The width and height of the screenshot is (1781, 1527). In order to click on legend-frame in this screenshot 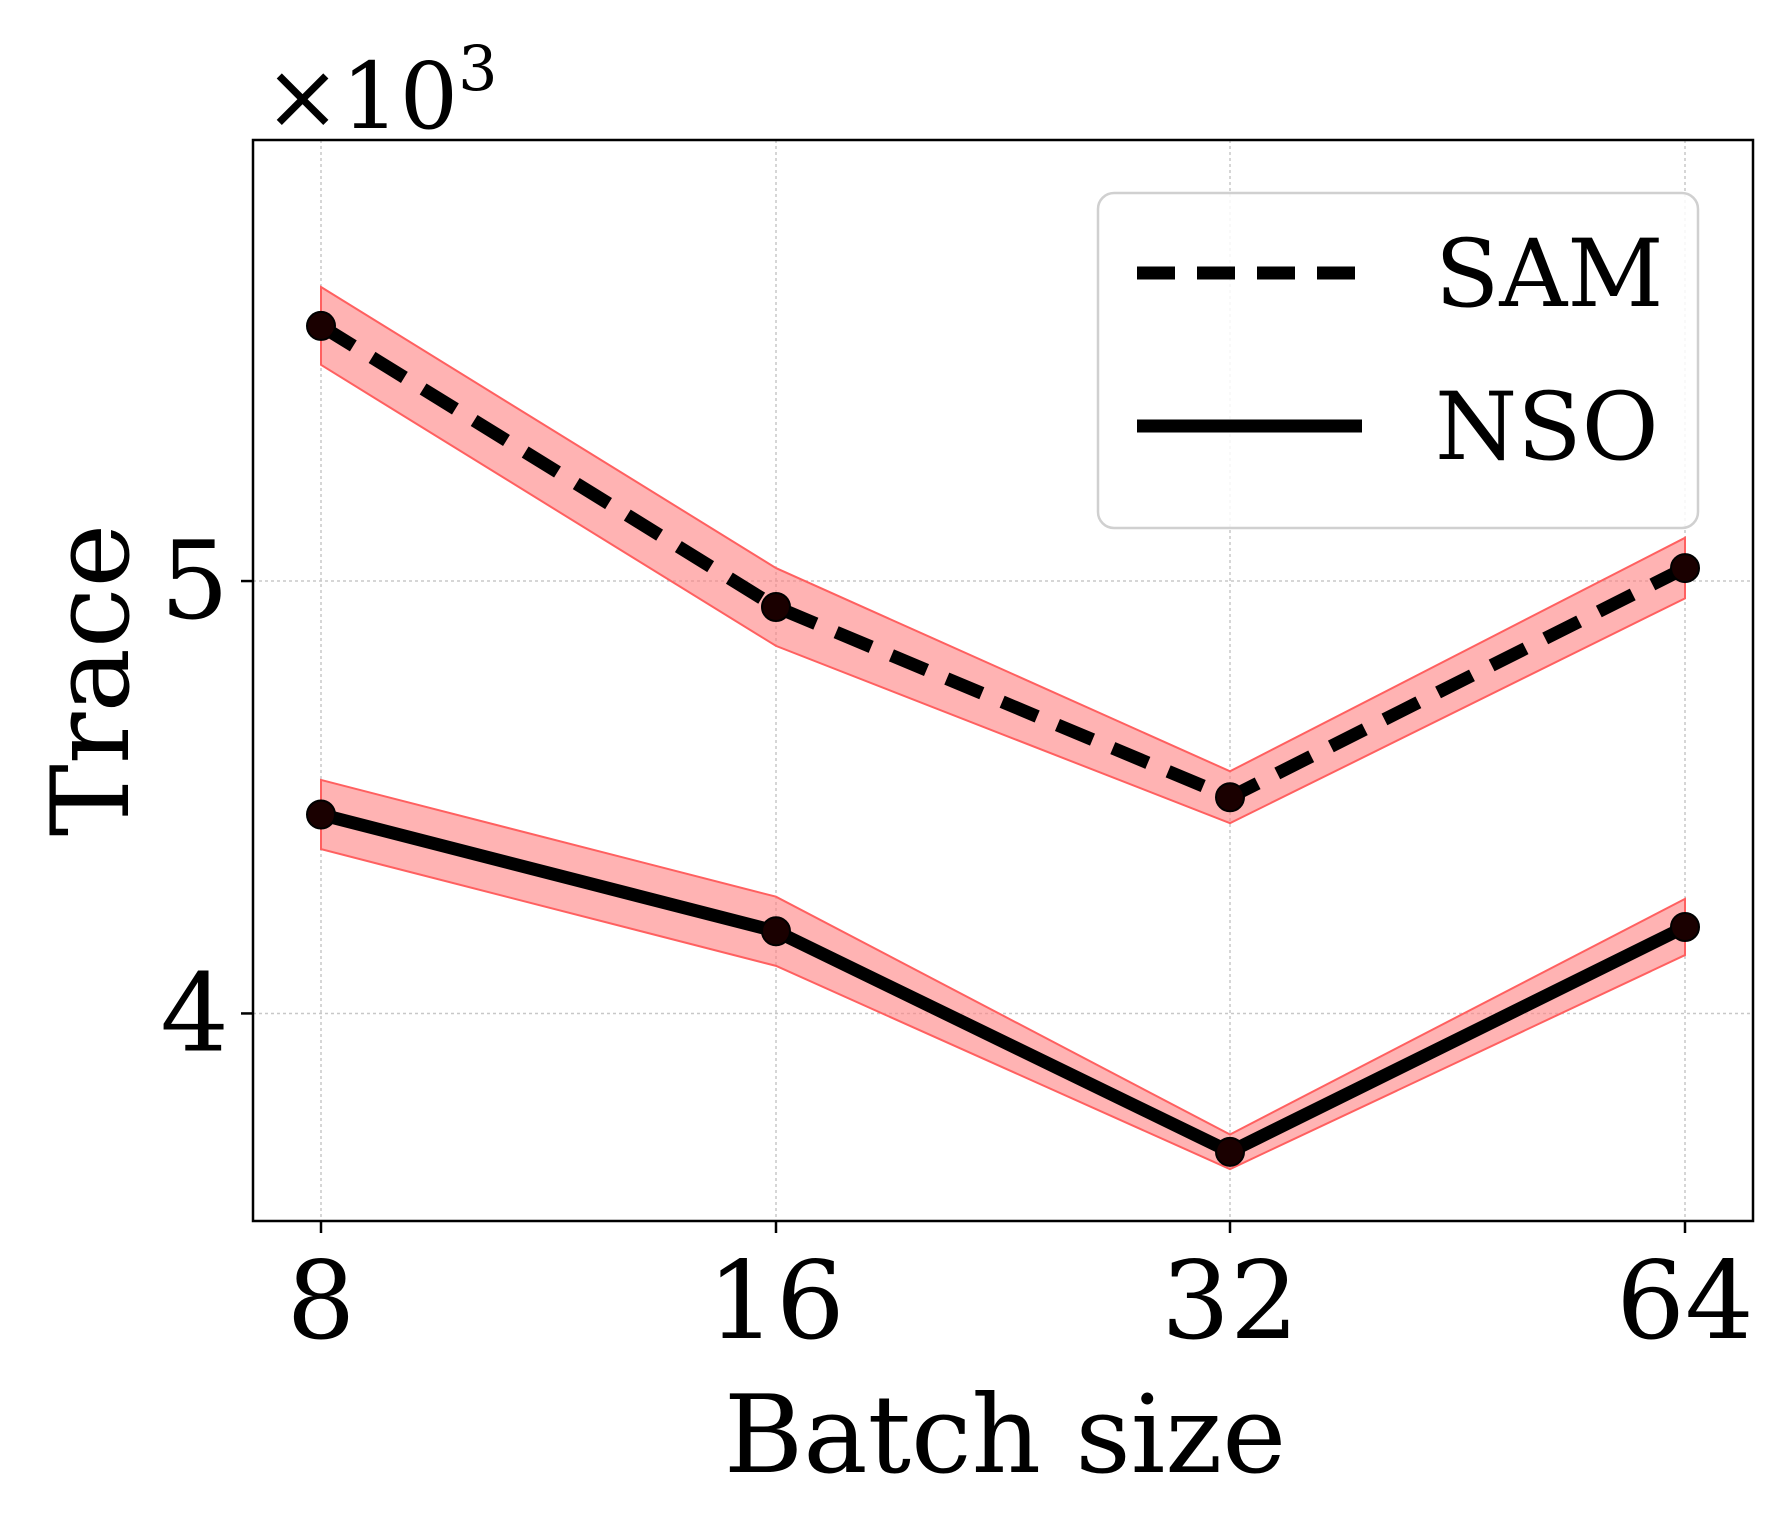, I will do `click(1398, 360)`.